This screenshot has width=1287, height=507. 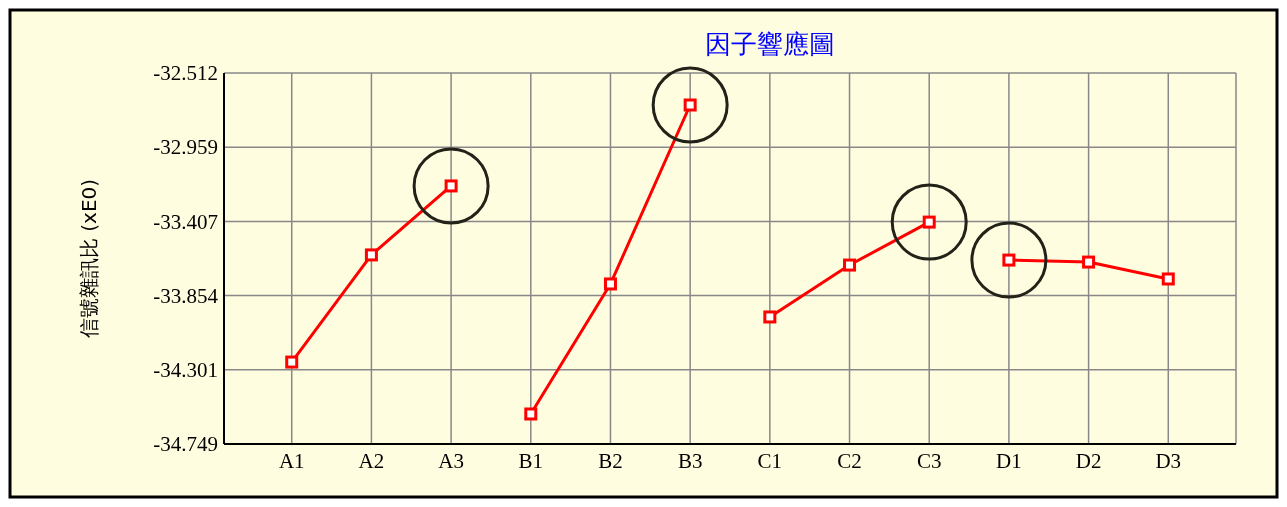 I want to click on x-tick-label: D3, so click(x=1168, y=461).